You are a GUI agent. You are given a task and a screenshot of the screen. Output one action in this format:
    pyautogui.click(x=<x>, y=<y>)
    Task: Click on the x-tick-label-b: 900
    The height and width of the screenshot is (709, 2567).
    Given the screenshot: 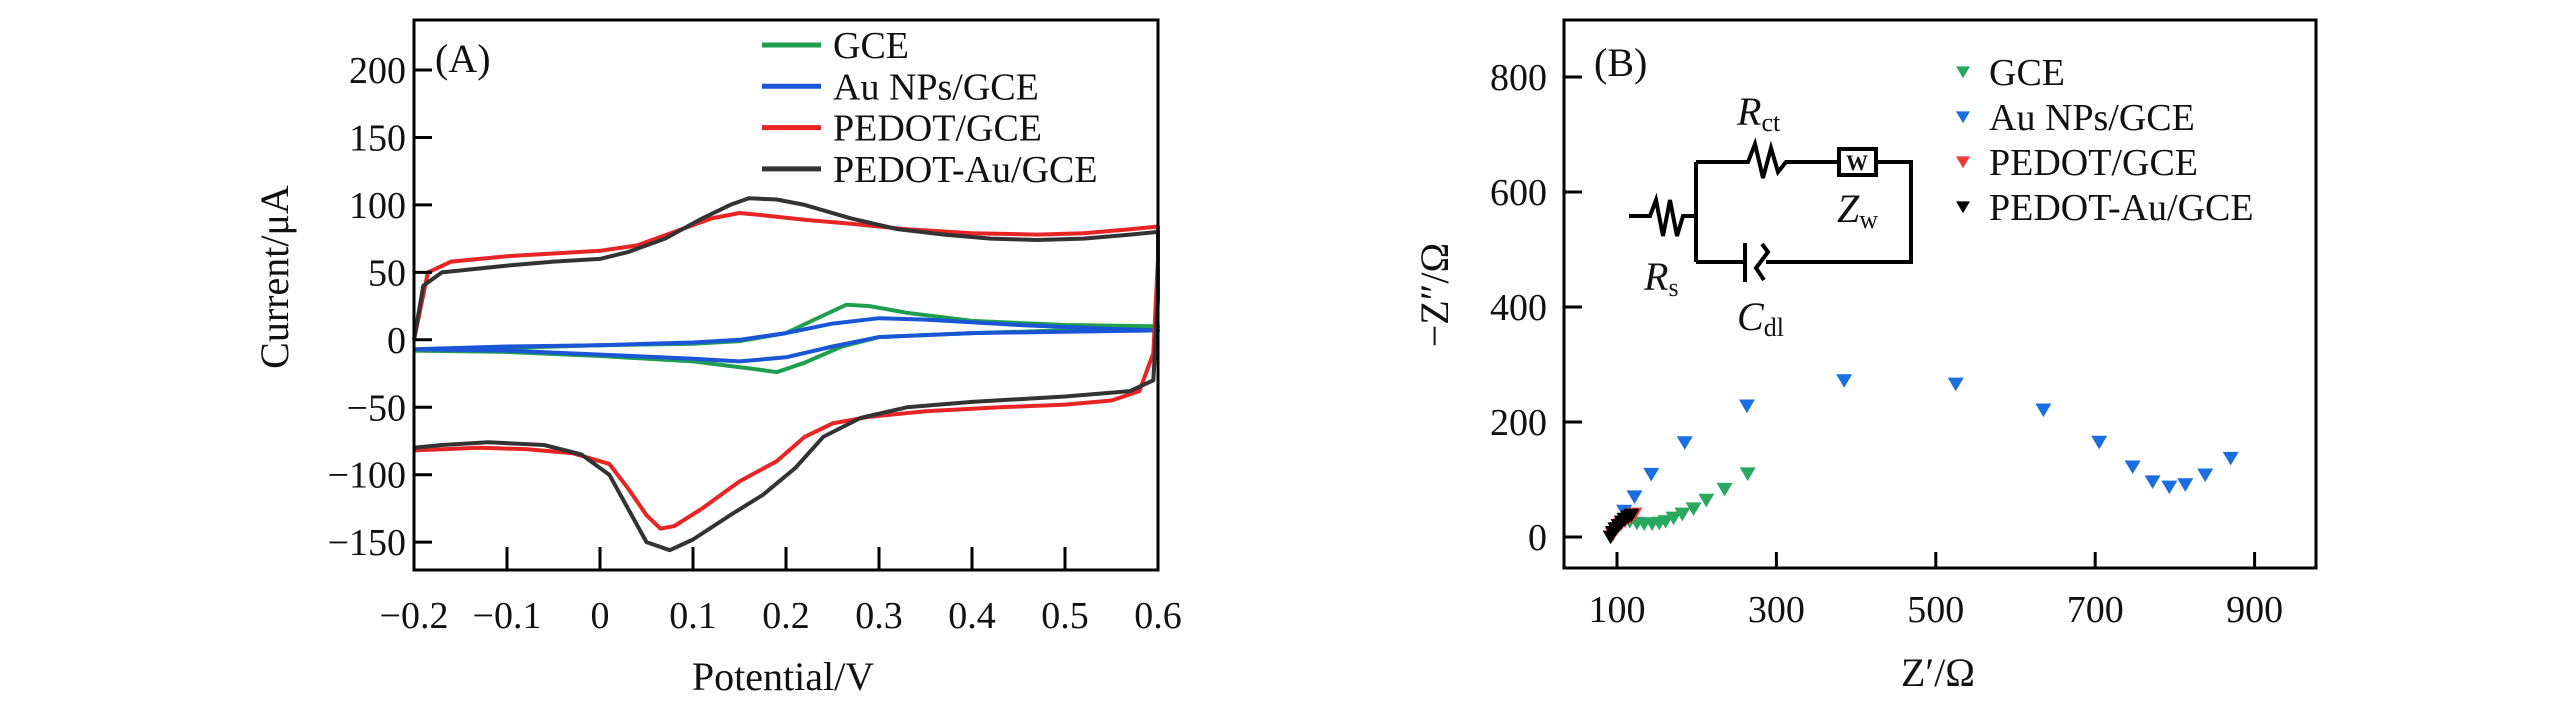 What is the action you would take?
    pyautogui.click(x=2254, y=610)
    